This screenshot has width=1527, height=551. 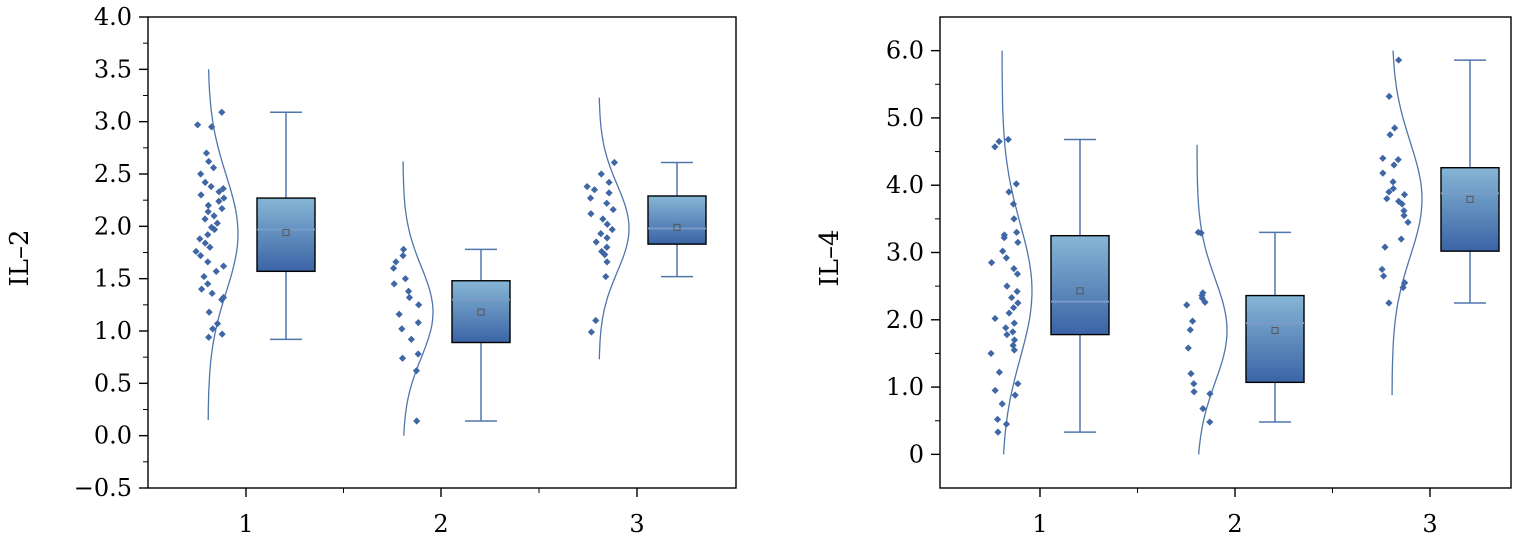 What do you see at coordinates (113, 174) in the screenshot?
I see `y-tick-label: 2.5` at bounding box center [113, 174].